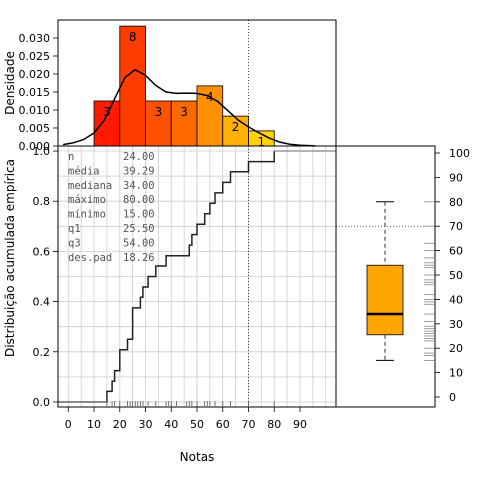  Describe the element at coordinates (133, 37) in the screenshot. I see `histogram-bar-count-label: 8` at that location.